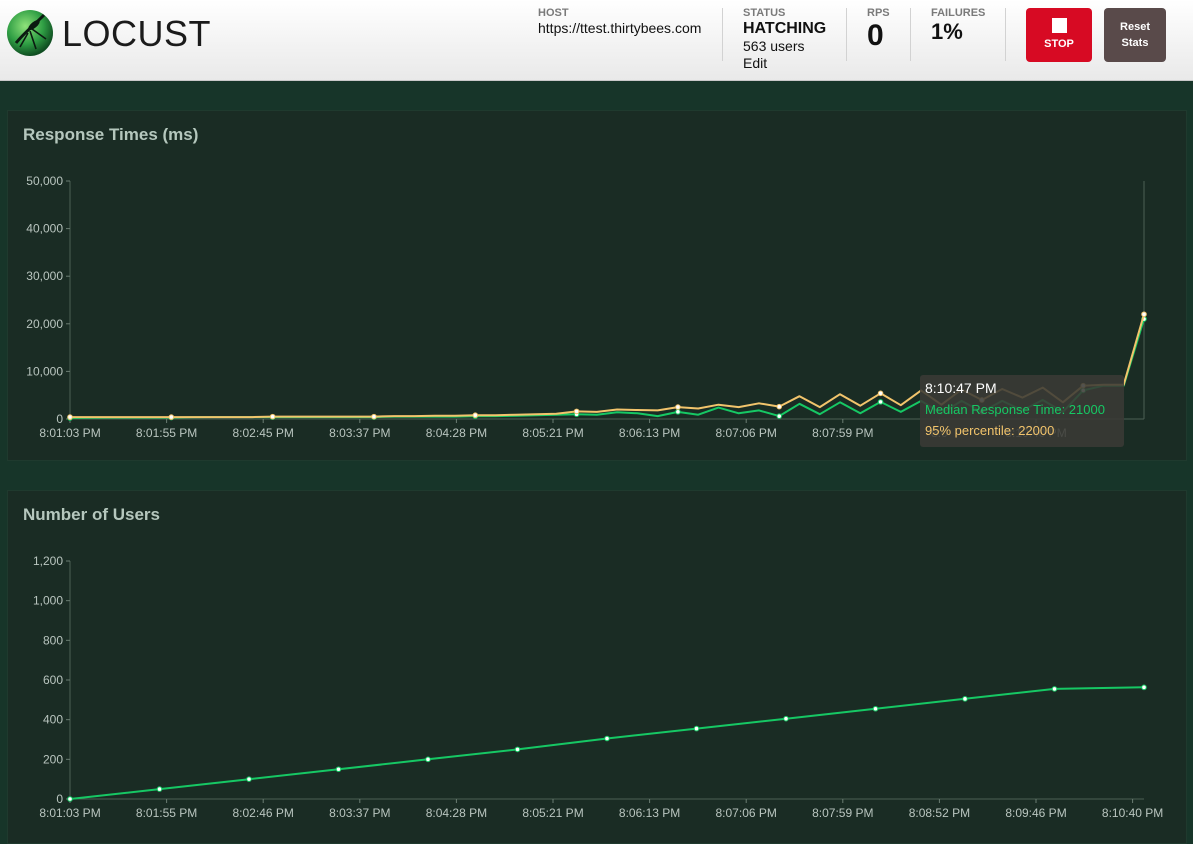  What do you see at coordinates (30, 33) in the screenshot?
I see `locust-logo-icon` at bounding box center [30, 33].